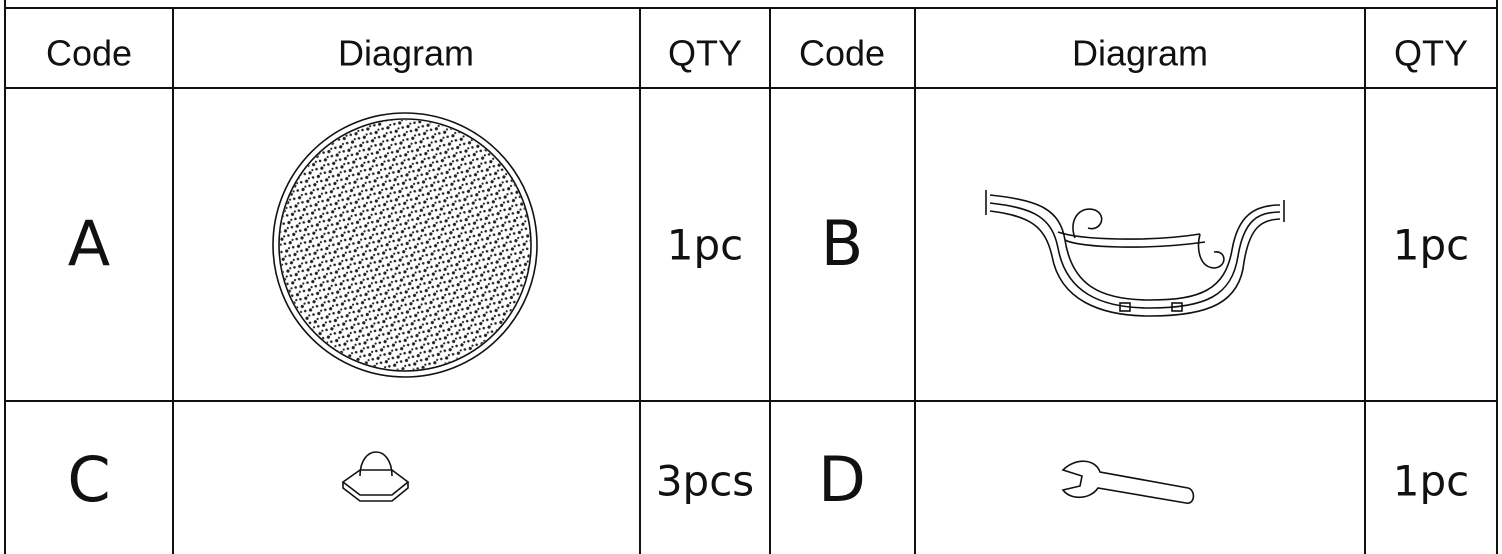 This screenshot has width=1502, height=554. I want to click on diagram-d, so click(1128, 482).